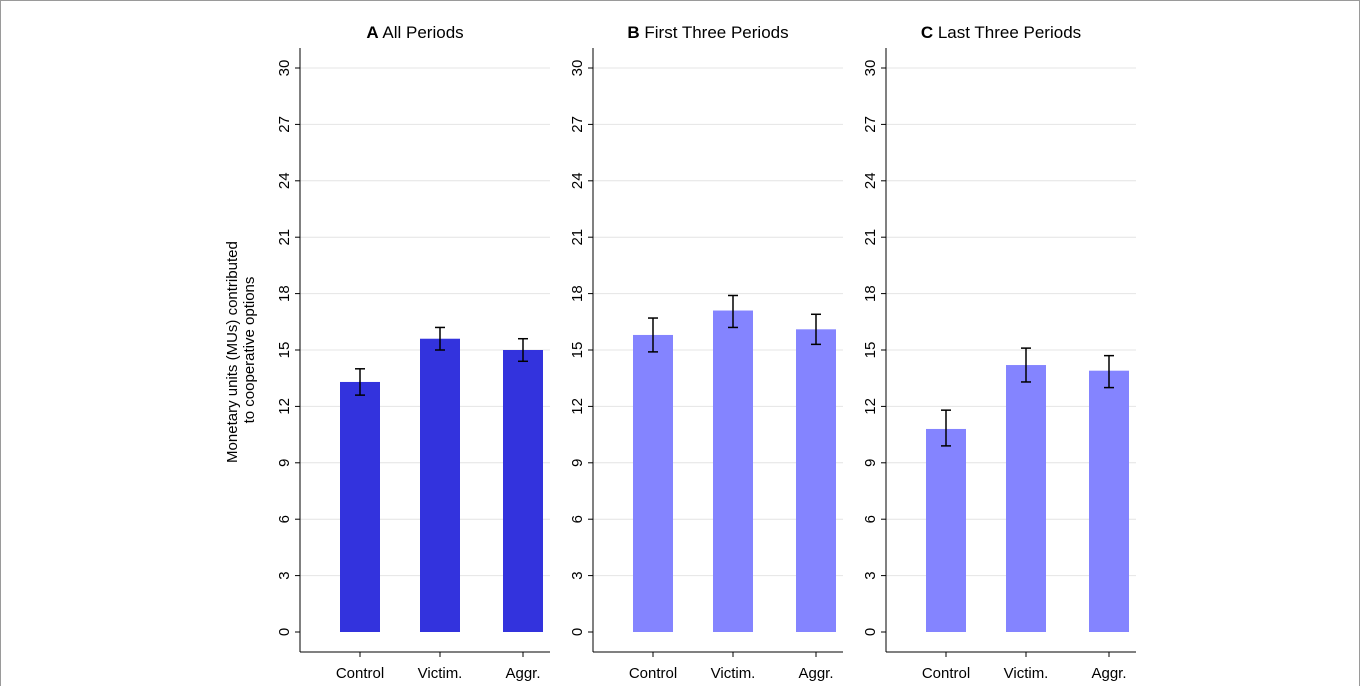 This screenshot has height=687, width=1360. I want to click on panel-title-text: Last Three Periods, so click(1007, 32).